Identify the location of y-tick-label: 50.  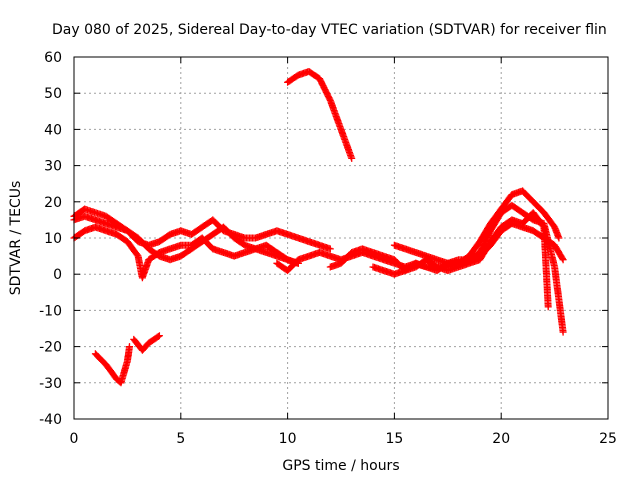
(53, 94).